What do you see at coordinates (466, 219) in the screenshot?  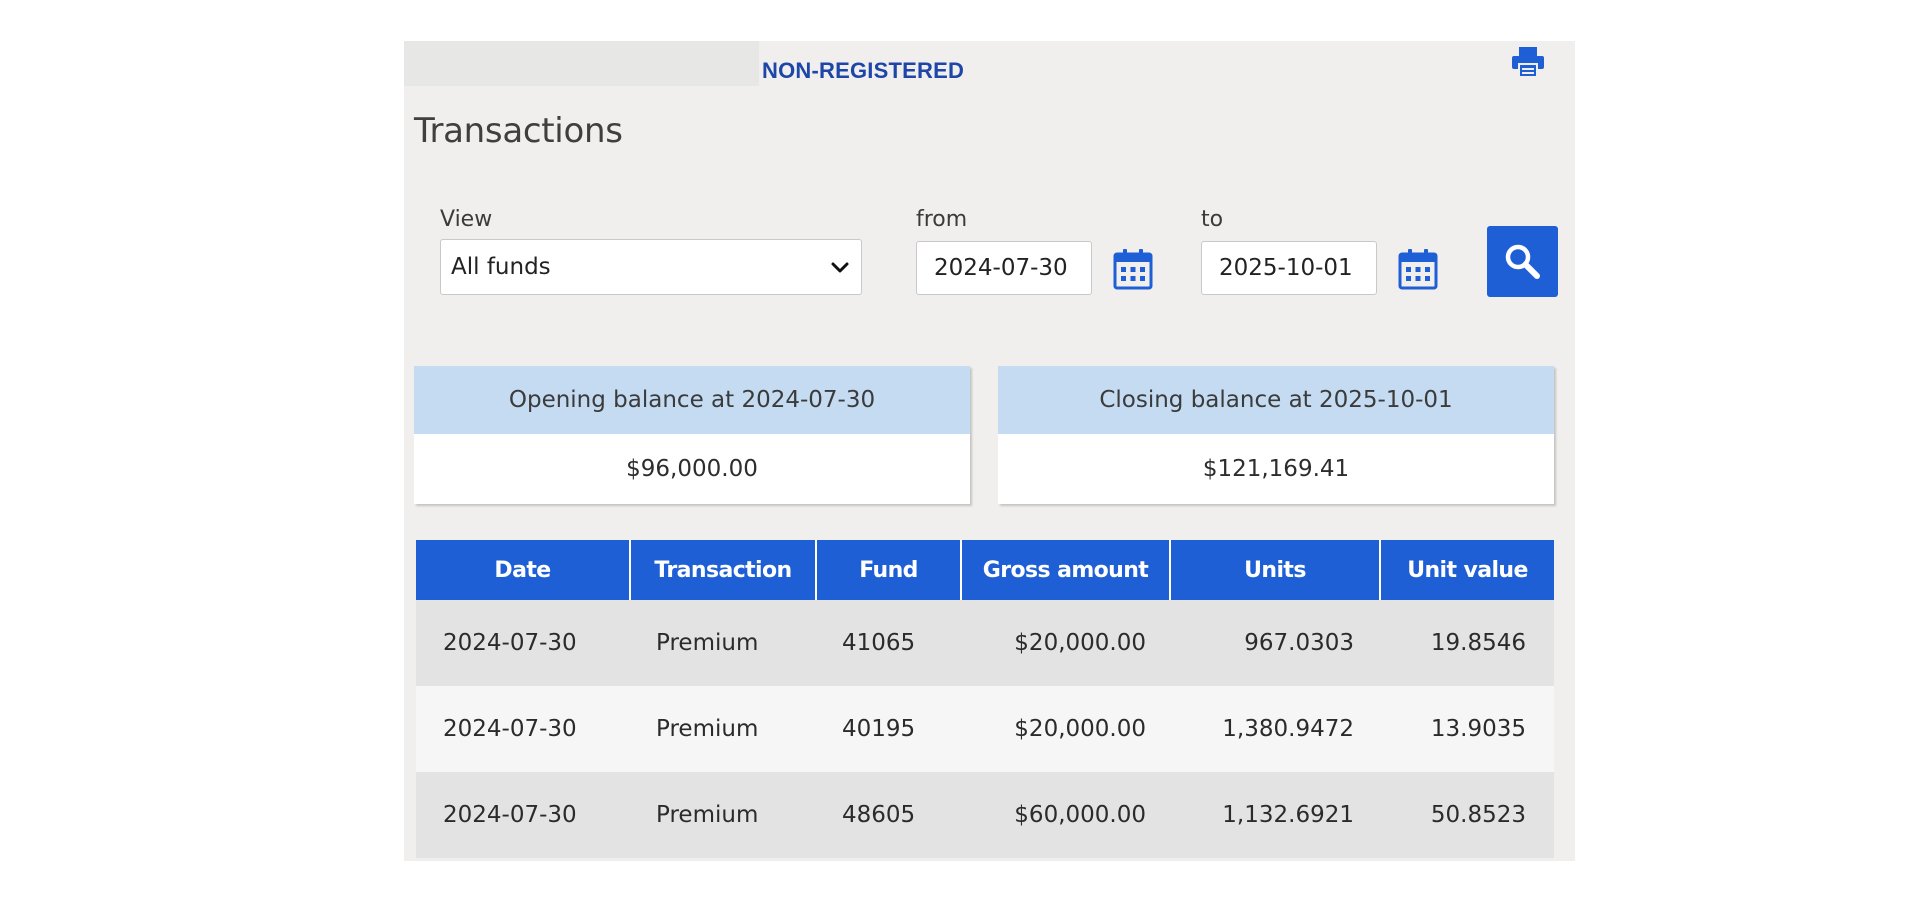 I see `view-label: View` at bounding box center [466, 219].